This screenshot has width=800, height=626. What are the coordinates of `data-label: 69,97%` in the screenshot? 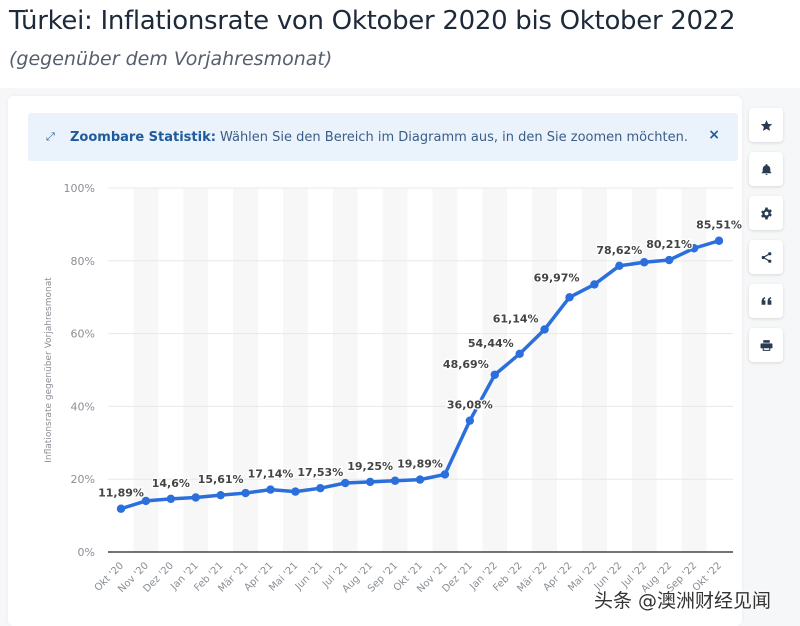 It's located at (557, 277).